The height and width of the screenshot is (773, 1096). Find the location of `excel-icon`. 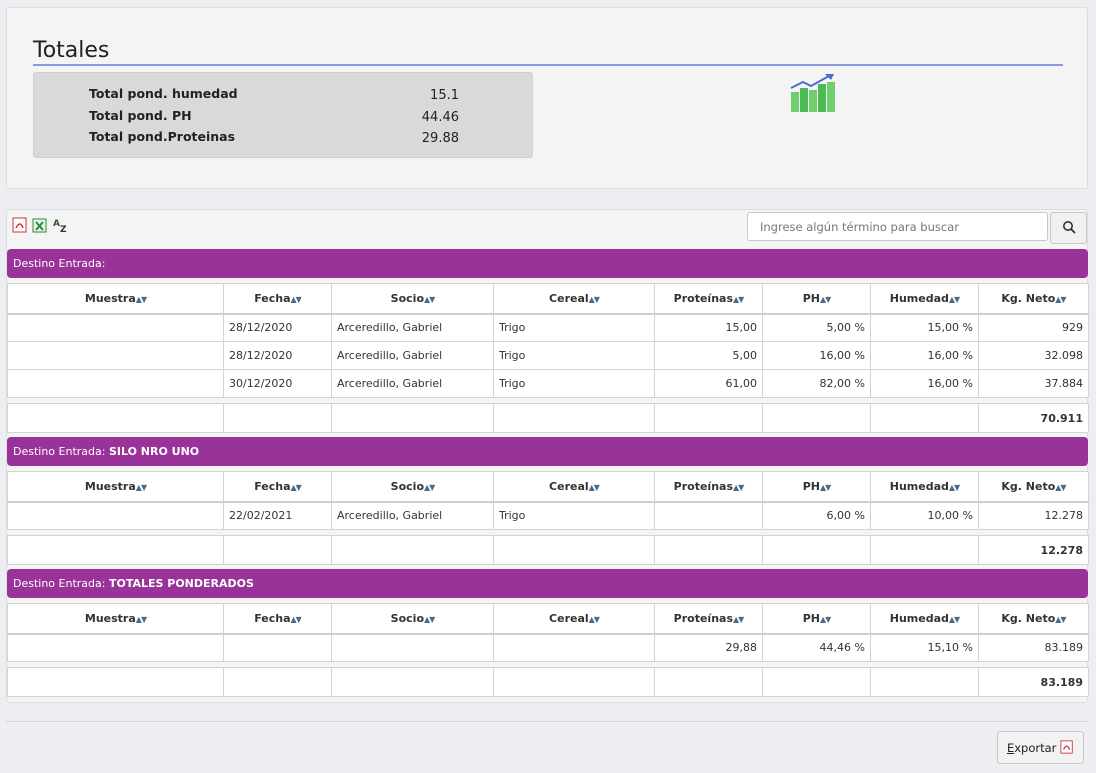

excel-icon is located at coordinates (40, 226).